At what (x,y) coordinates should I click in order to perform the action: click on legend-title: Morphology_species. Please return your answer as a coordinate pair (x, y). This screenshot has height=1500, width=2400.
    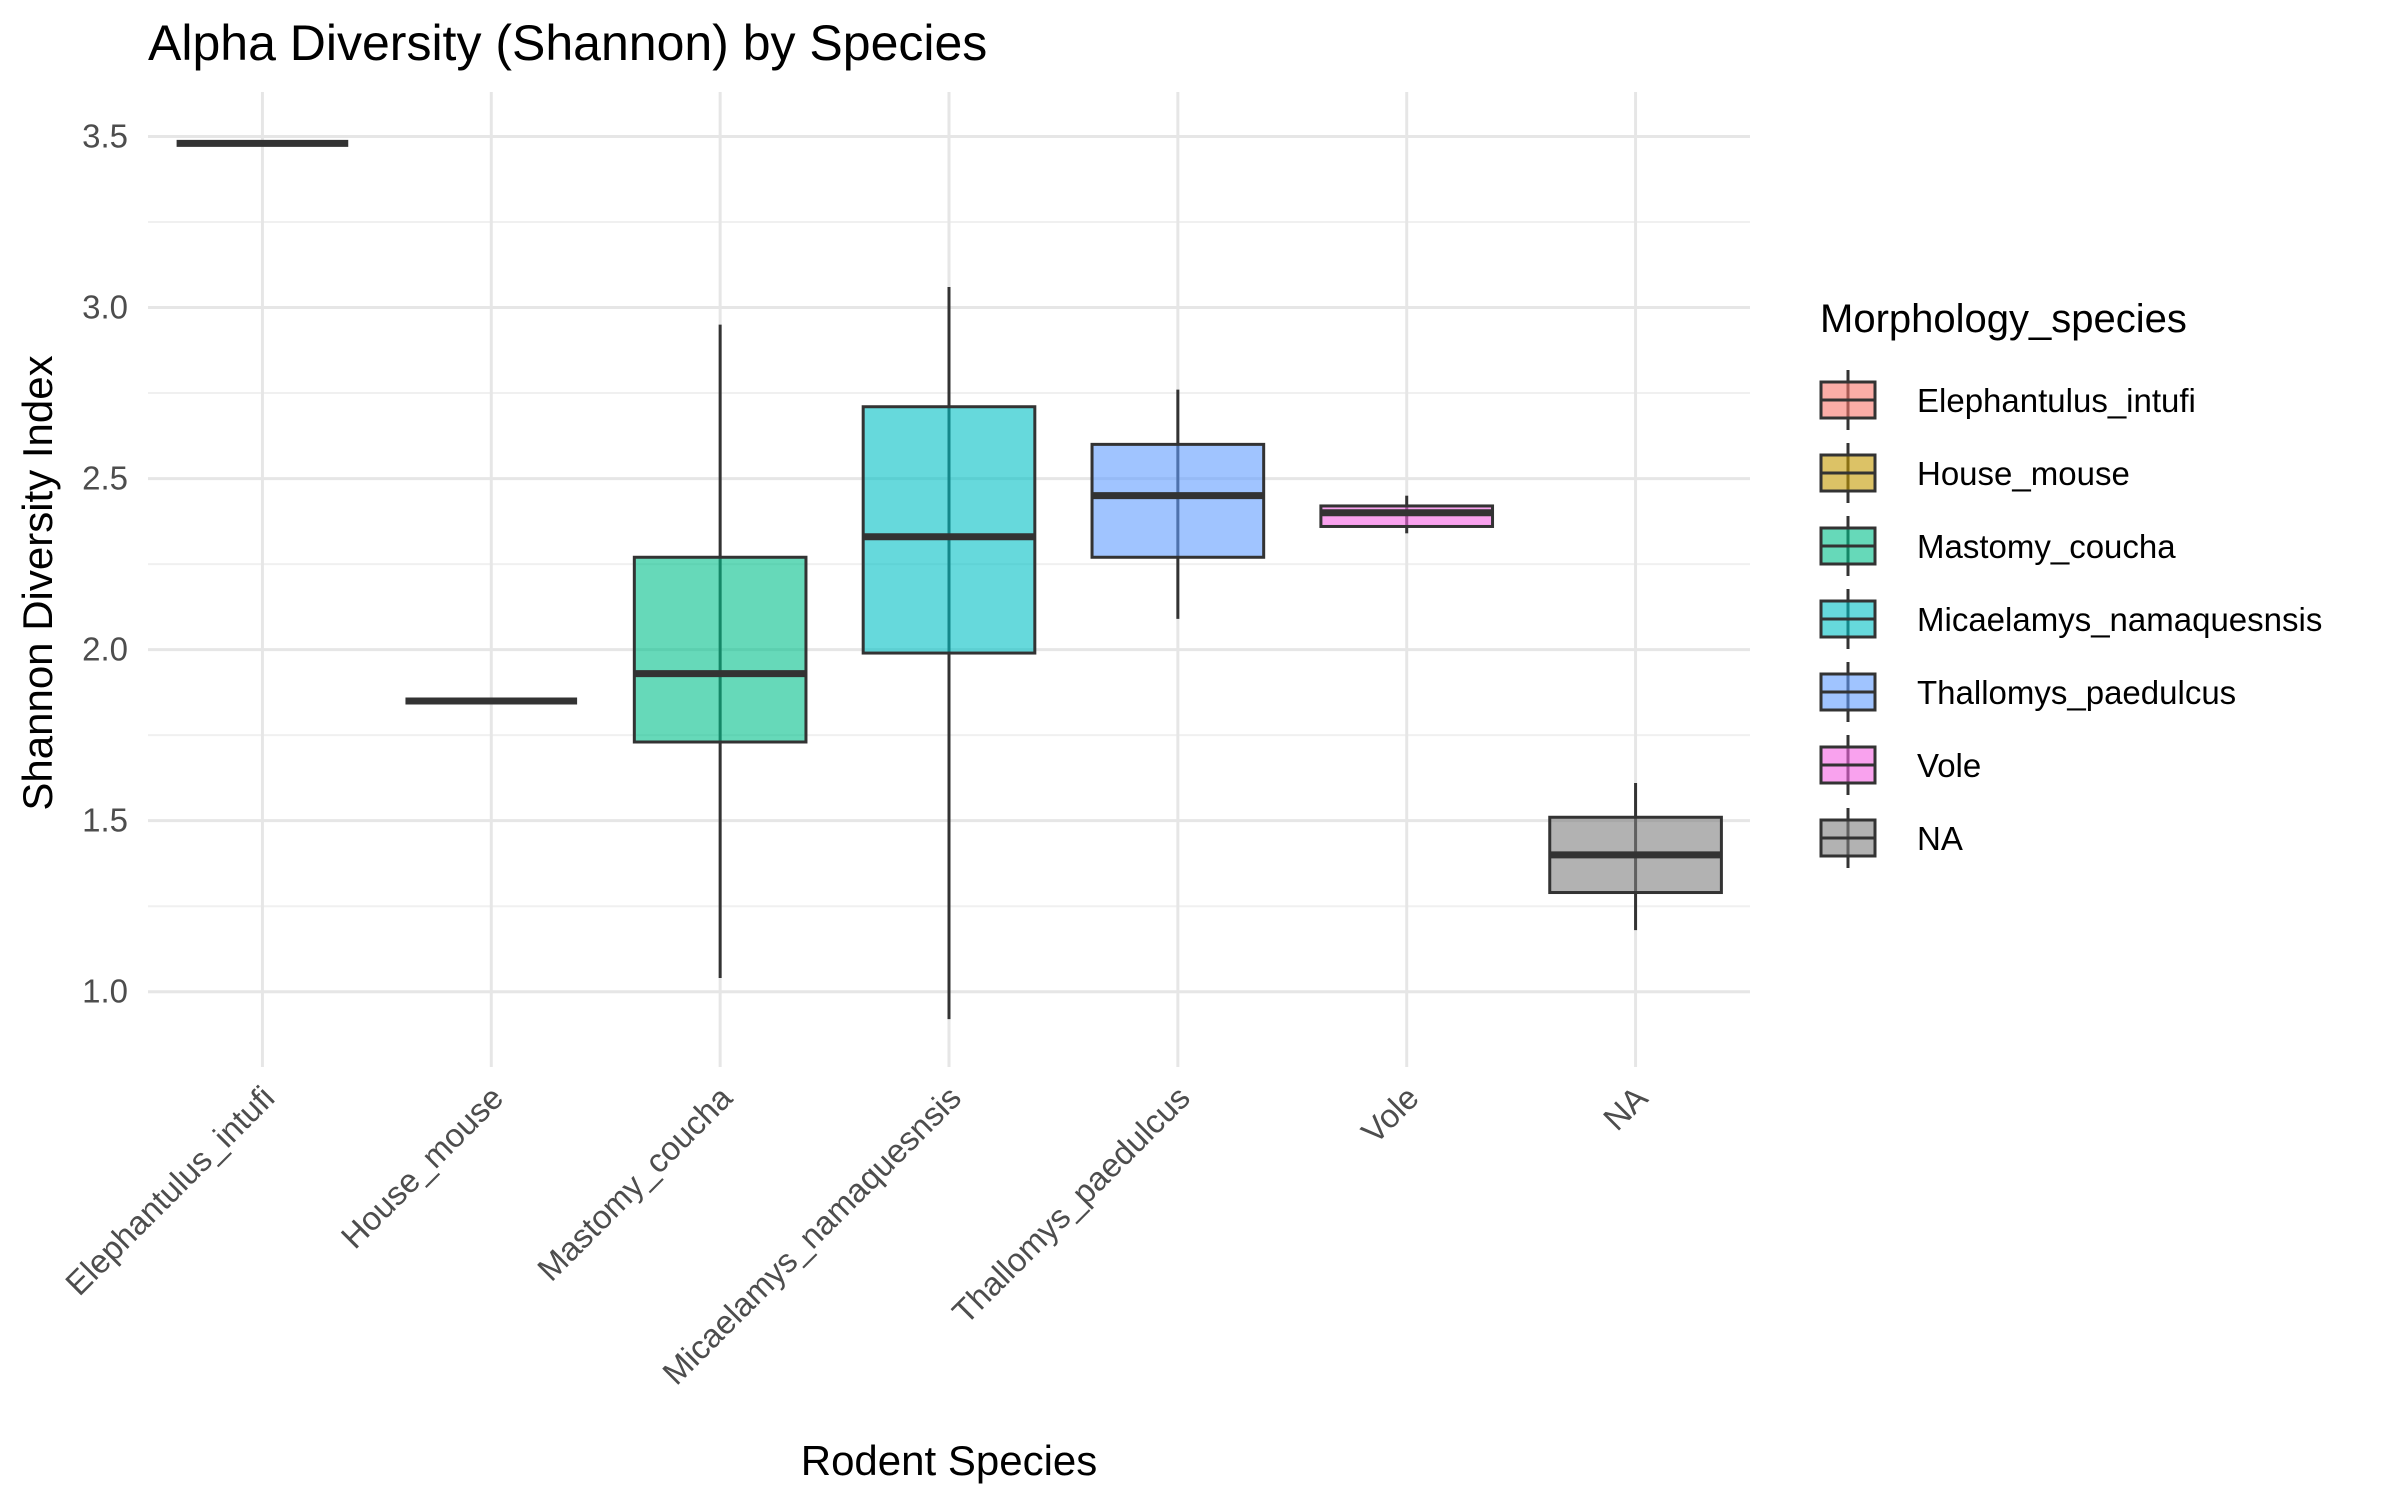
    Looking at the image, I should click on (2003, 319).